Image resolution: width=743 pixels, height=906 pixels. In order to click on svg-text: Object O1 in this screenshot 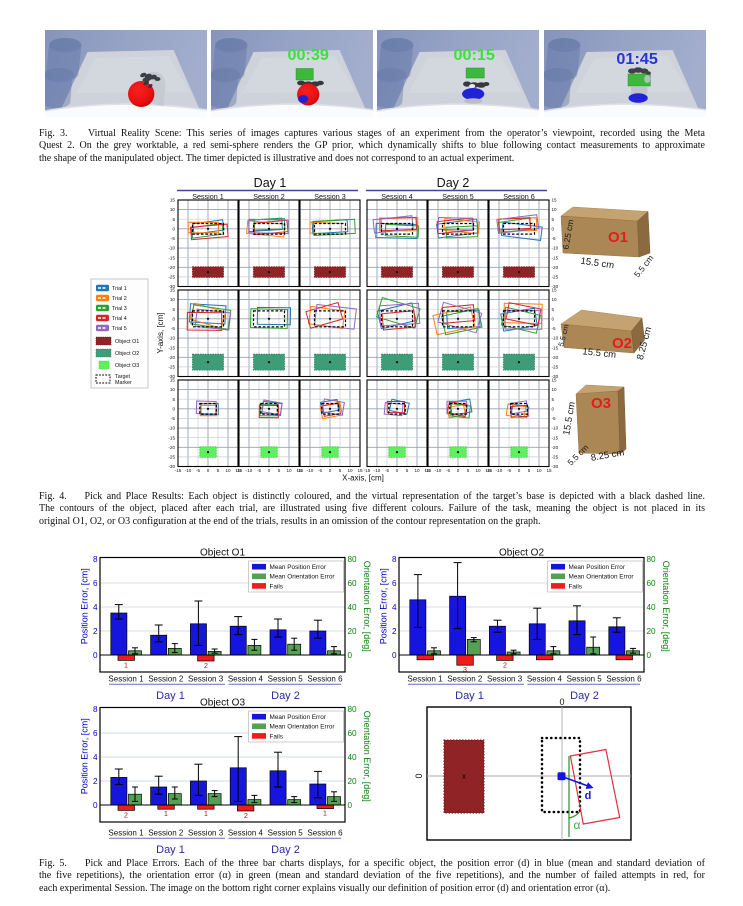, I will do `click(127, 342)`.